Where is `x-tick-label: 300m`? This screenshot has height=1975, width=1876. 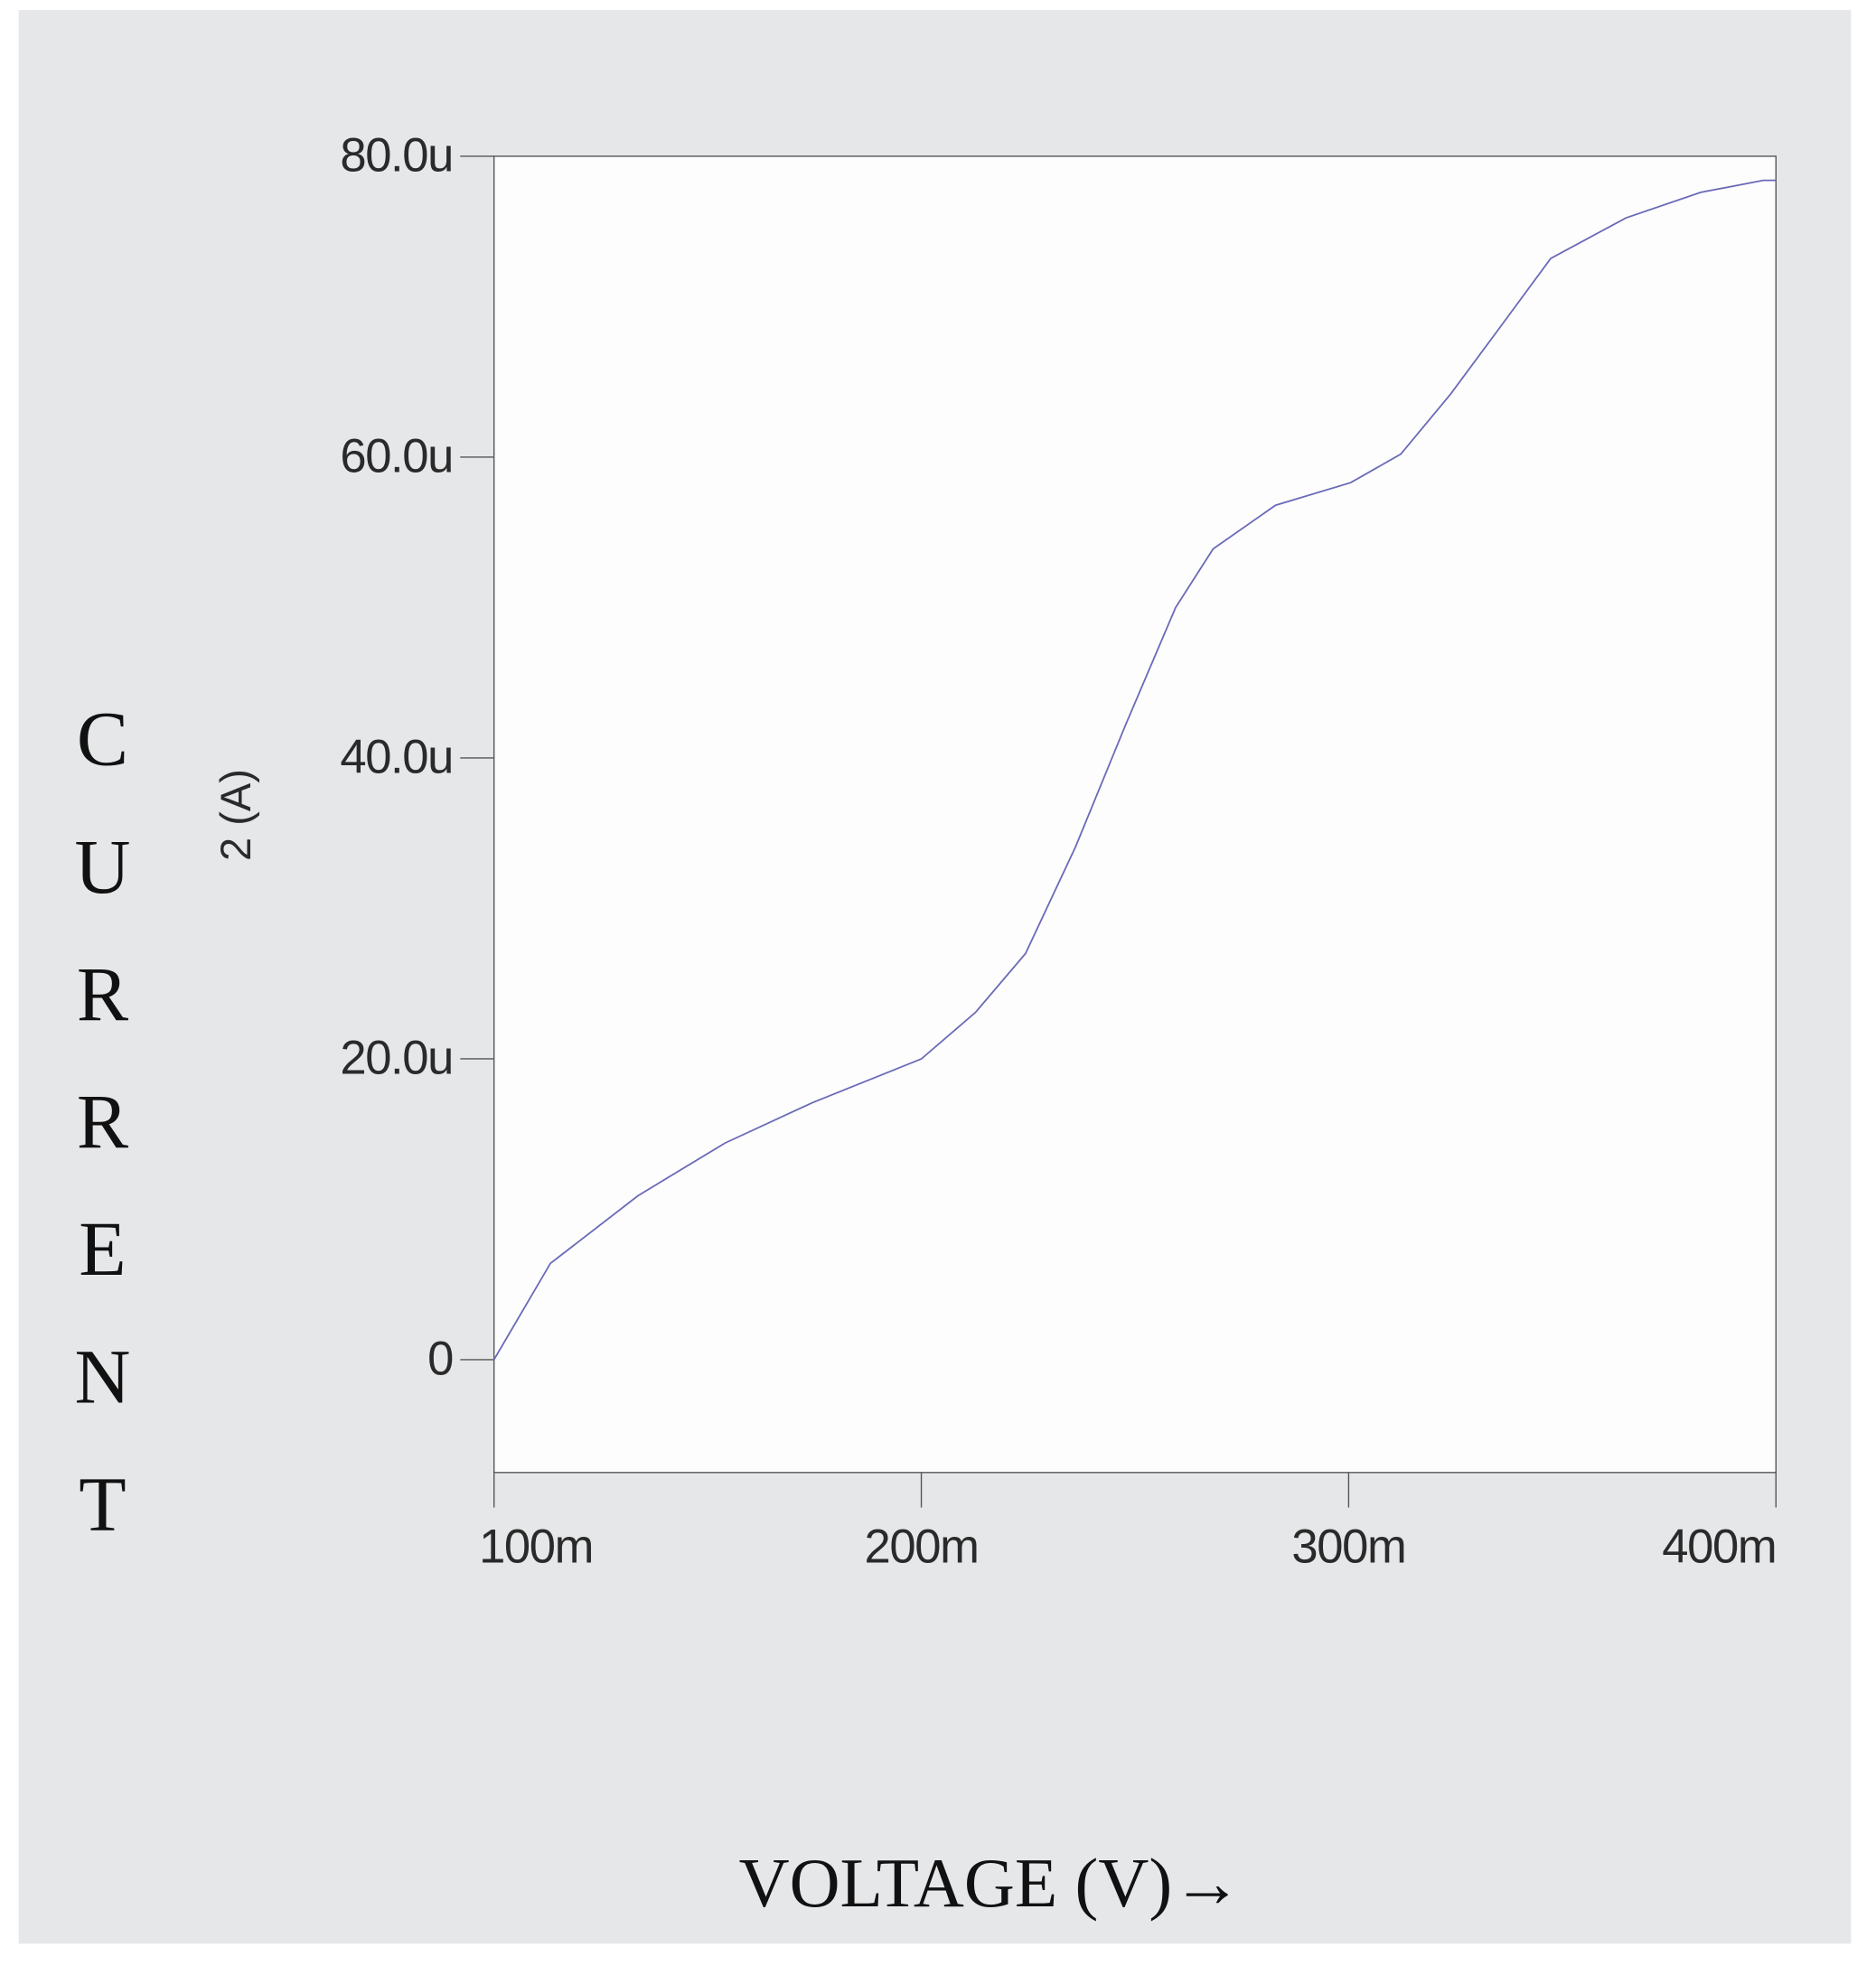 x-tick-label: 300m is located at coordinates (1348, 1546).